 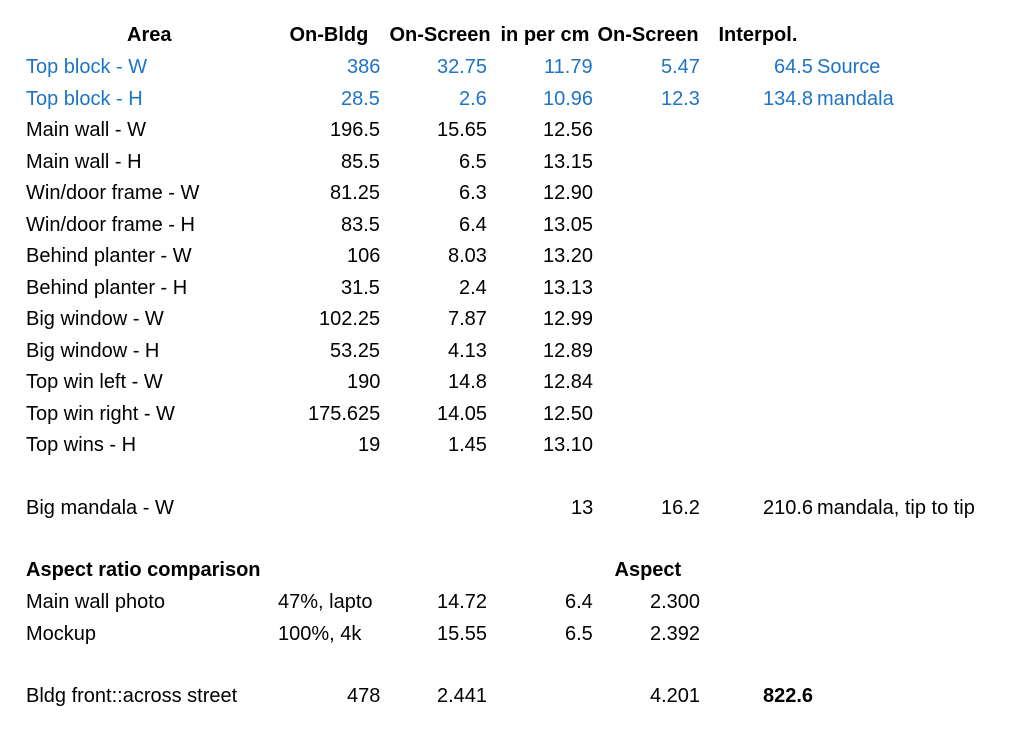 What do you see at coordinates (94, 382) in the screenshot?
I see `cell: Top win left - W` at bounding box center [94, 382].